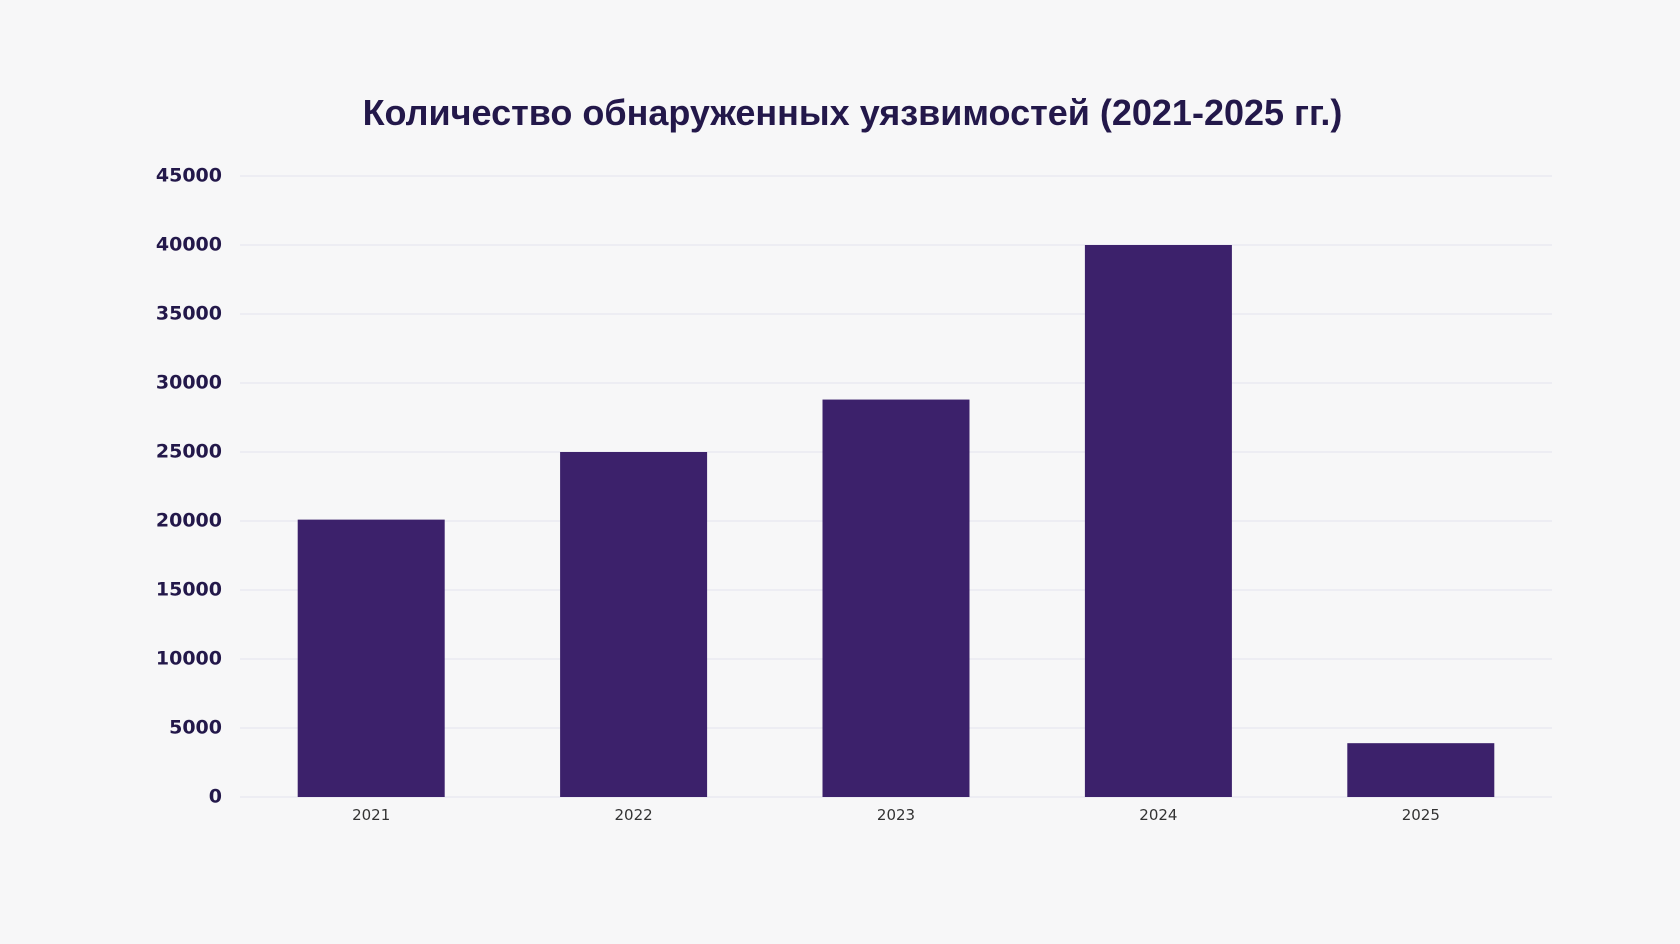 This screenshot has height=944, width=1680. Describe the element at coordinates (371, 658) in the screenshot. I see `bar-2021` at that location.